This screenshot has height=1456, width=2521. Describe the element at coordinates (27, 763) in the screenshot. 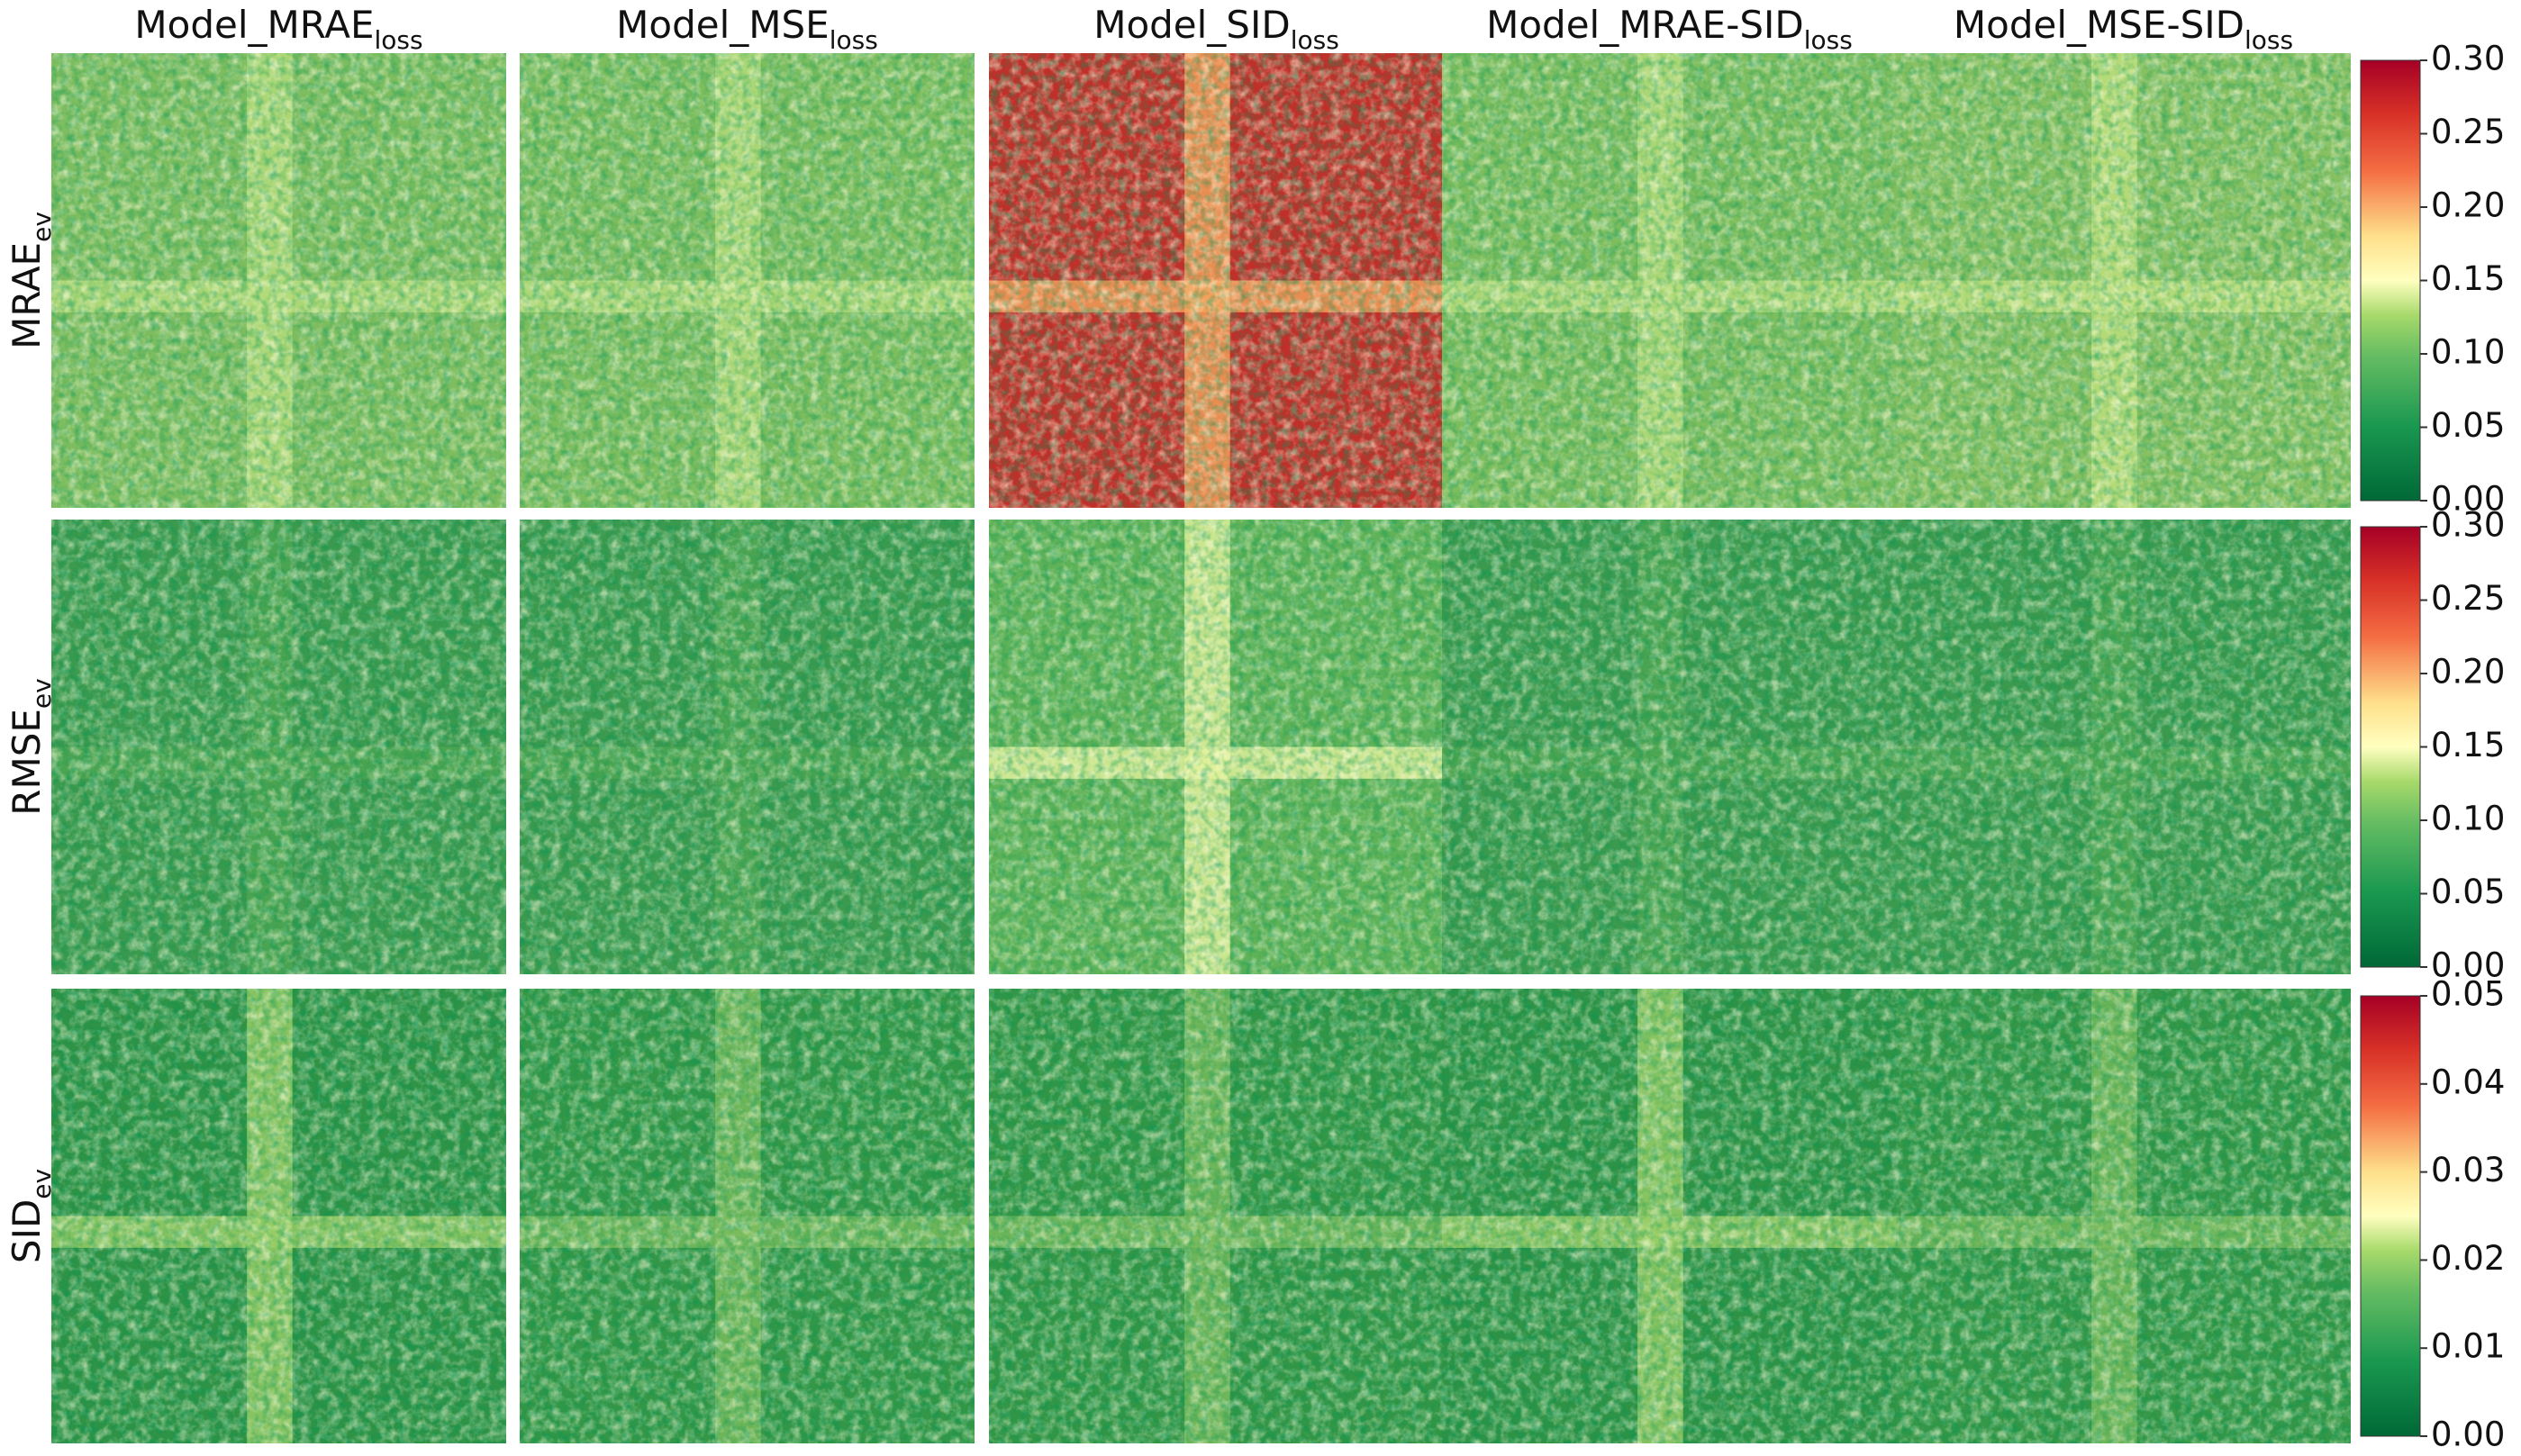

I see `row-label-main: RMSE` at that location.